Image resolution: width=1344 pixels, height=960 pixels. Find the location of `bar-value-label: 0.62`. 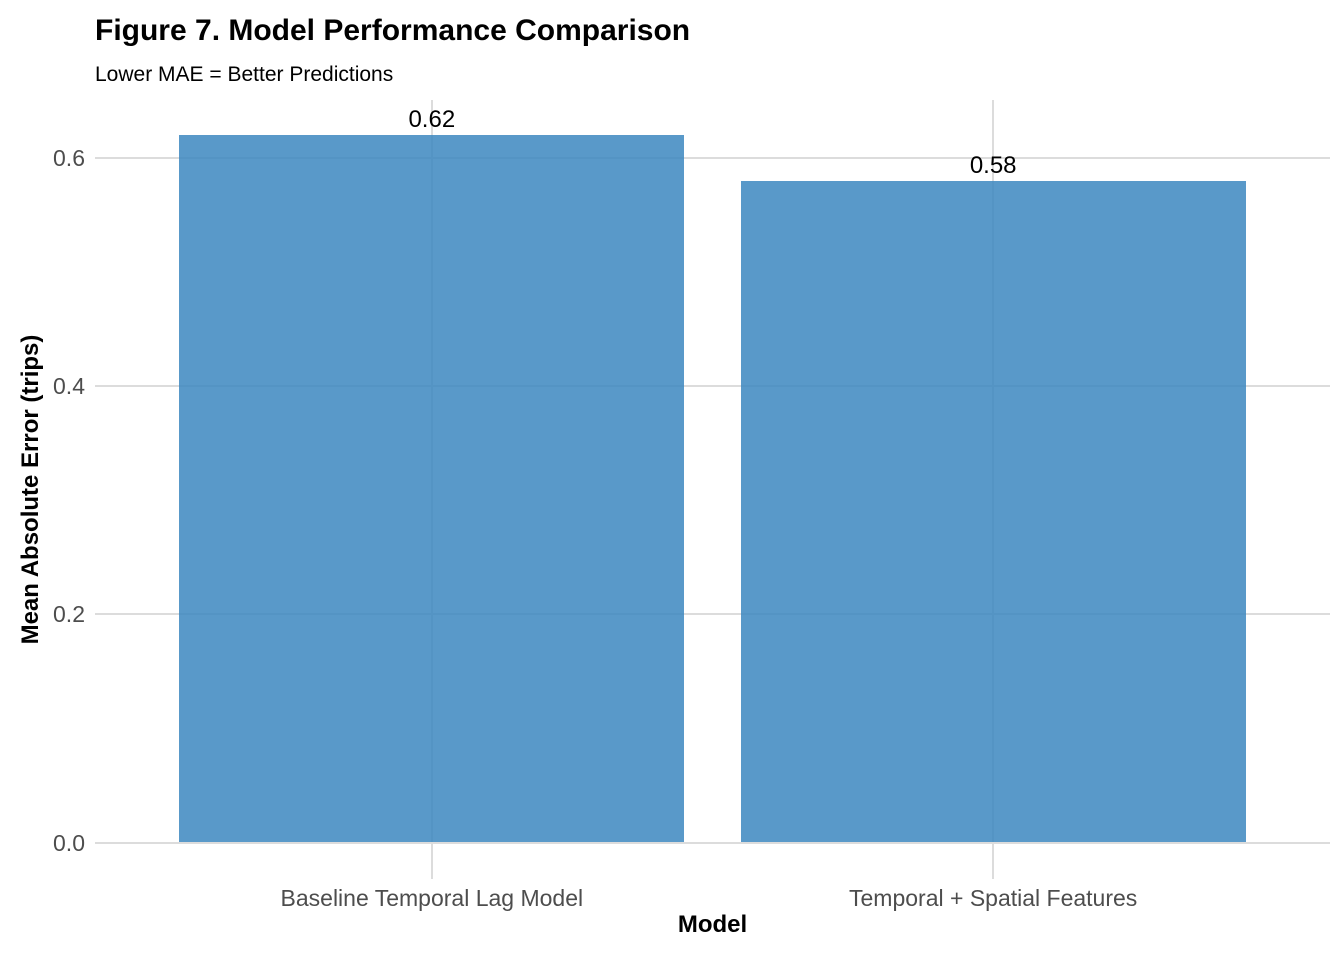

bar-value-label: 0.62 is located at coordinates (432, 120).